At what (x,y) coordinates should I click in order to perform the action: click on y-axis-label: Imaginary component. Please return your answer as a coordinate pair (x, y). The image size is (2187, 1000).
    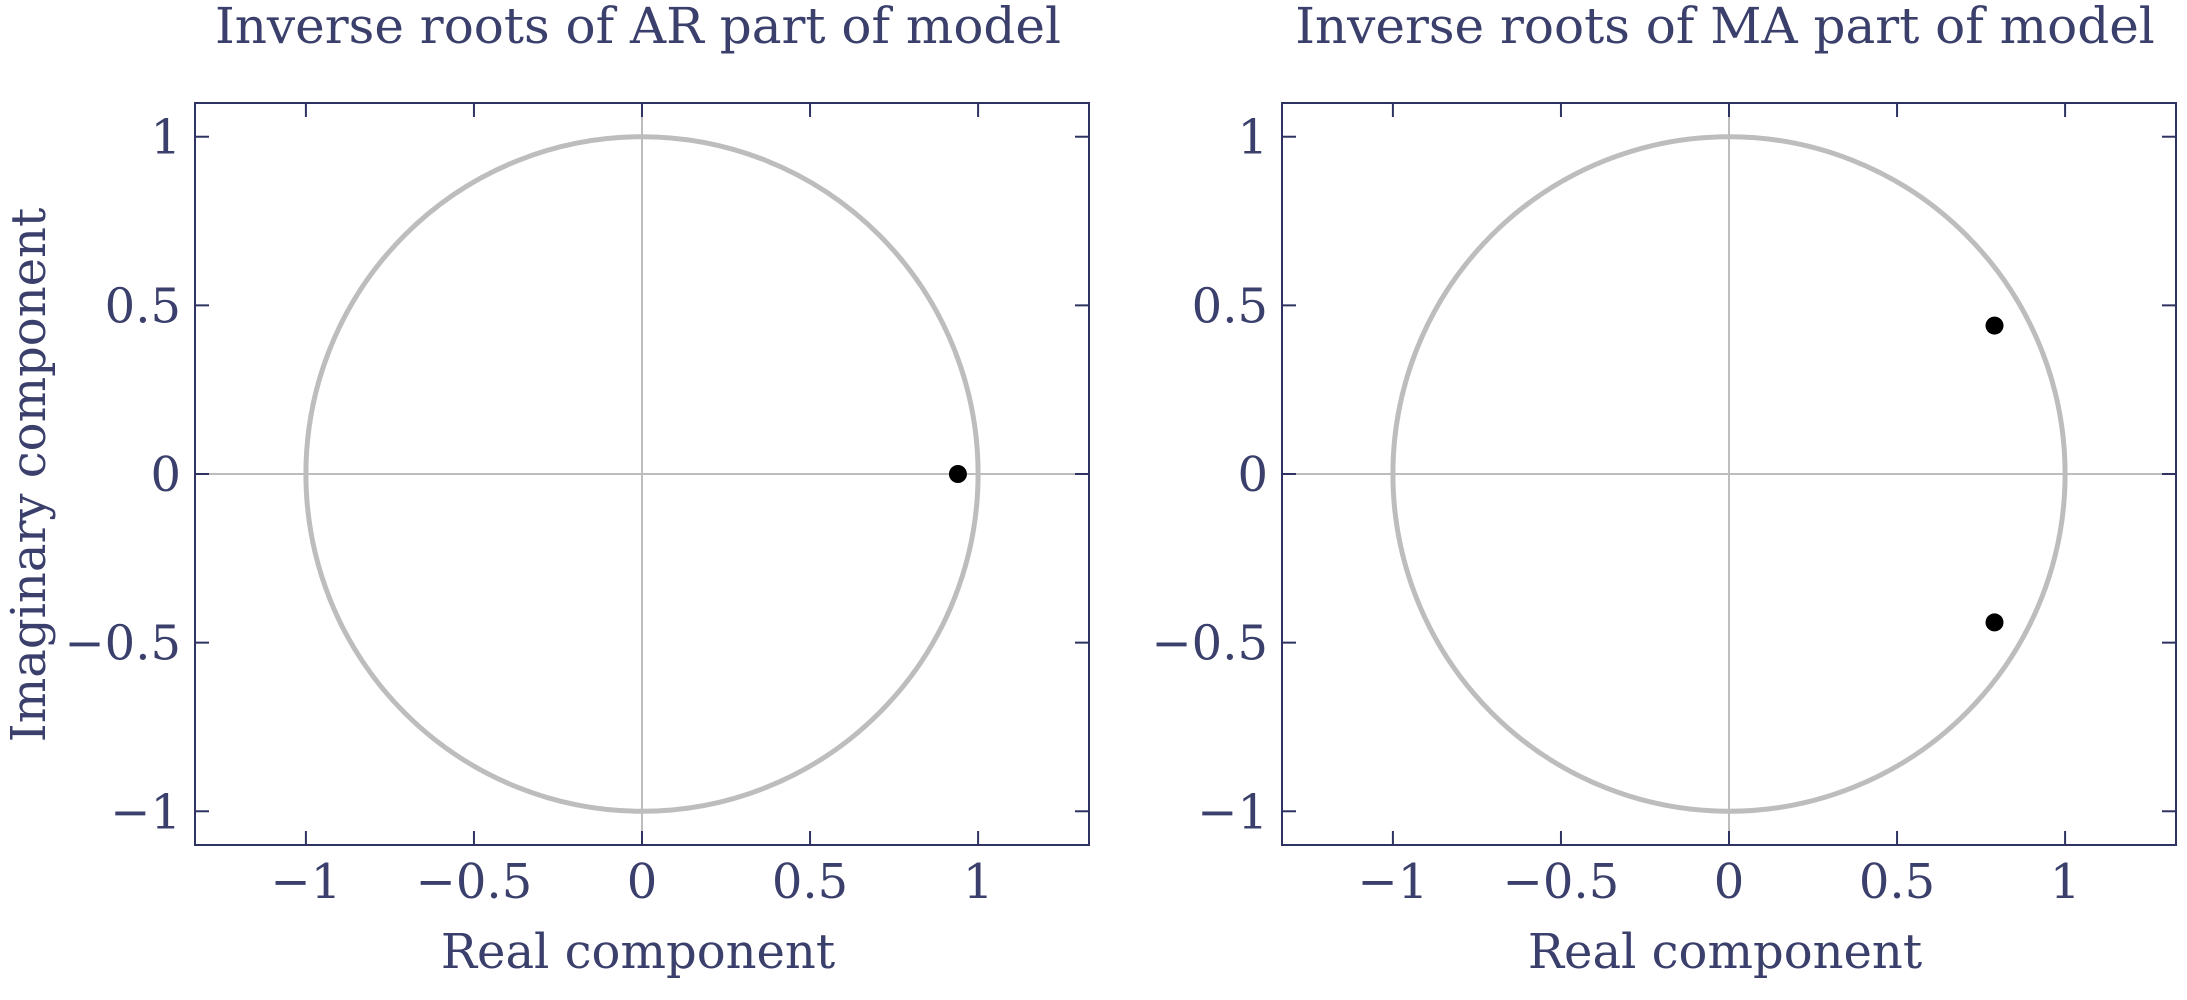
    Looking at the image, I should click on (29, 475).